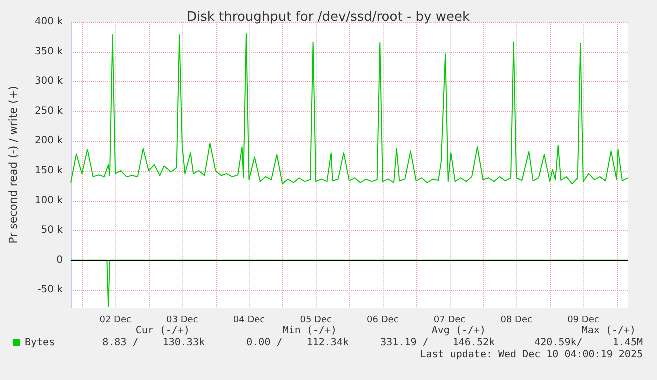 The image size is (657, 380). I want to click on y-tick-label: 100 k, so click(49, 200).